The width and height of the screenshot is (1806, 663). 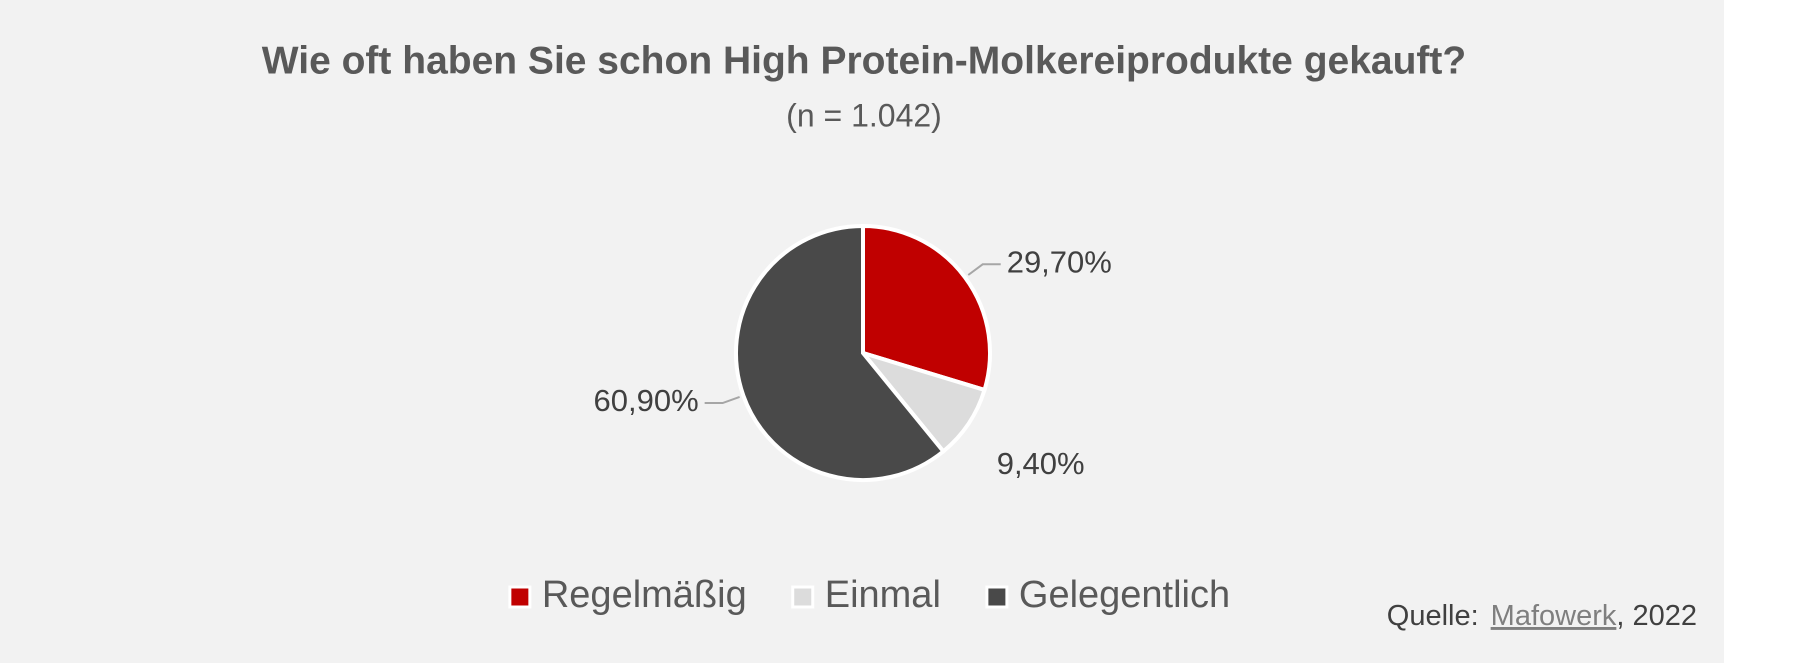 I want to click on legend-label: Gelegentlich, so click(x=1124, y=595).